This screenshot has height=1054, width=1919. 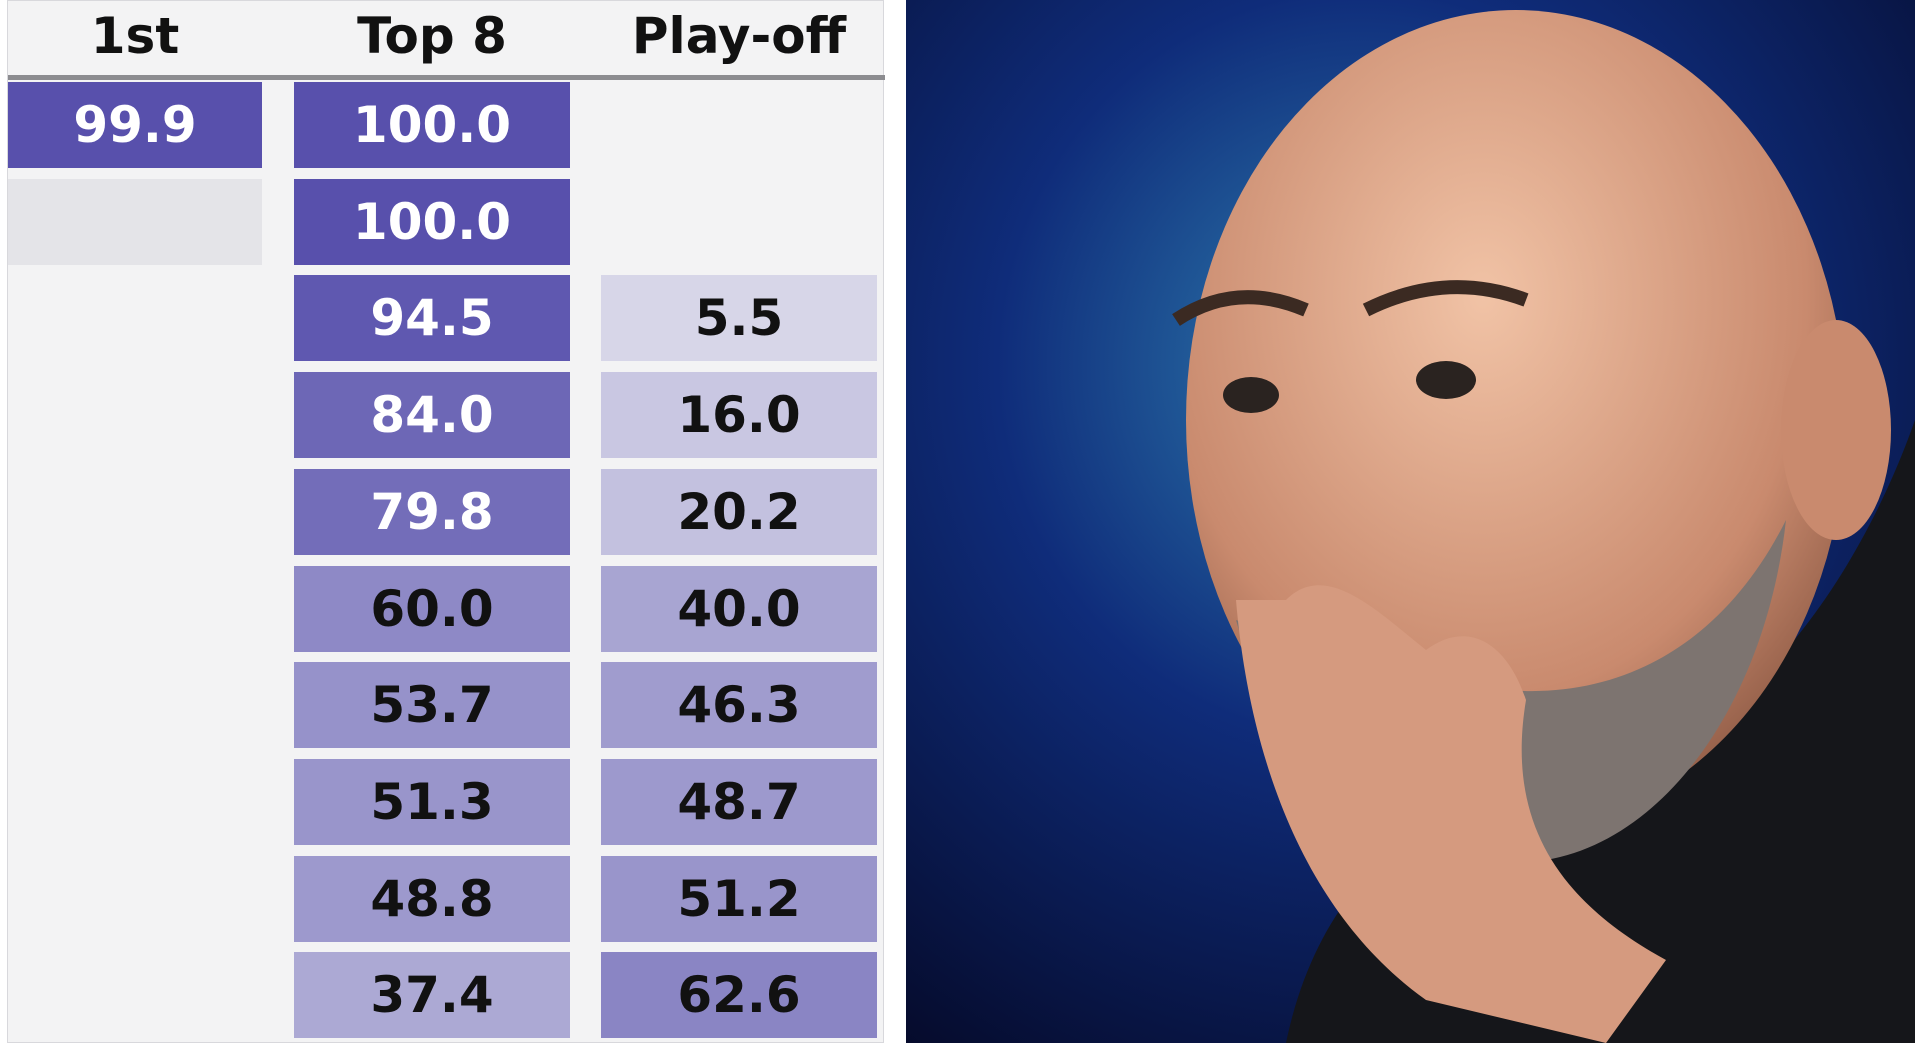 What do you see at coordinates (432, 801) in the screenshot?
I see `probability-cell: 51.3` at bounding box center [432, 801].